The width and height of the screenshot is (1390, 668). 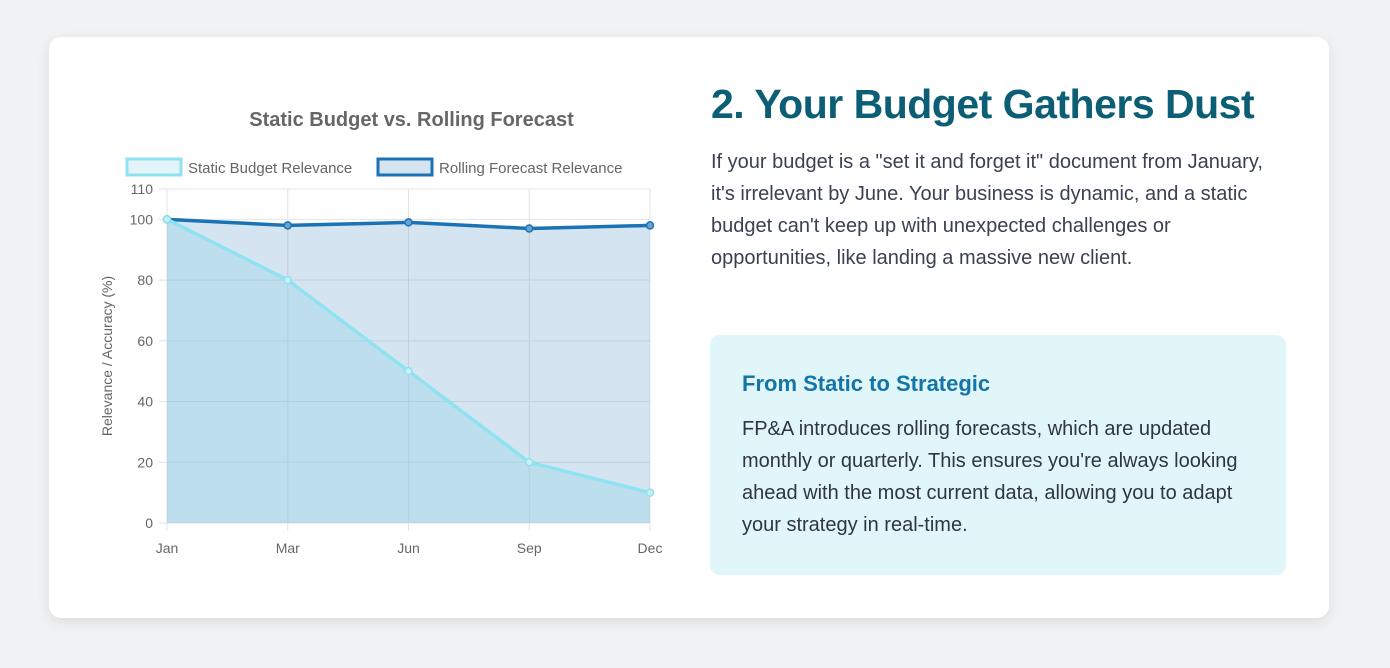 I want to click on chart-title: Static Budget vs. Rolling Forecast, so click(x=411, y=120).